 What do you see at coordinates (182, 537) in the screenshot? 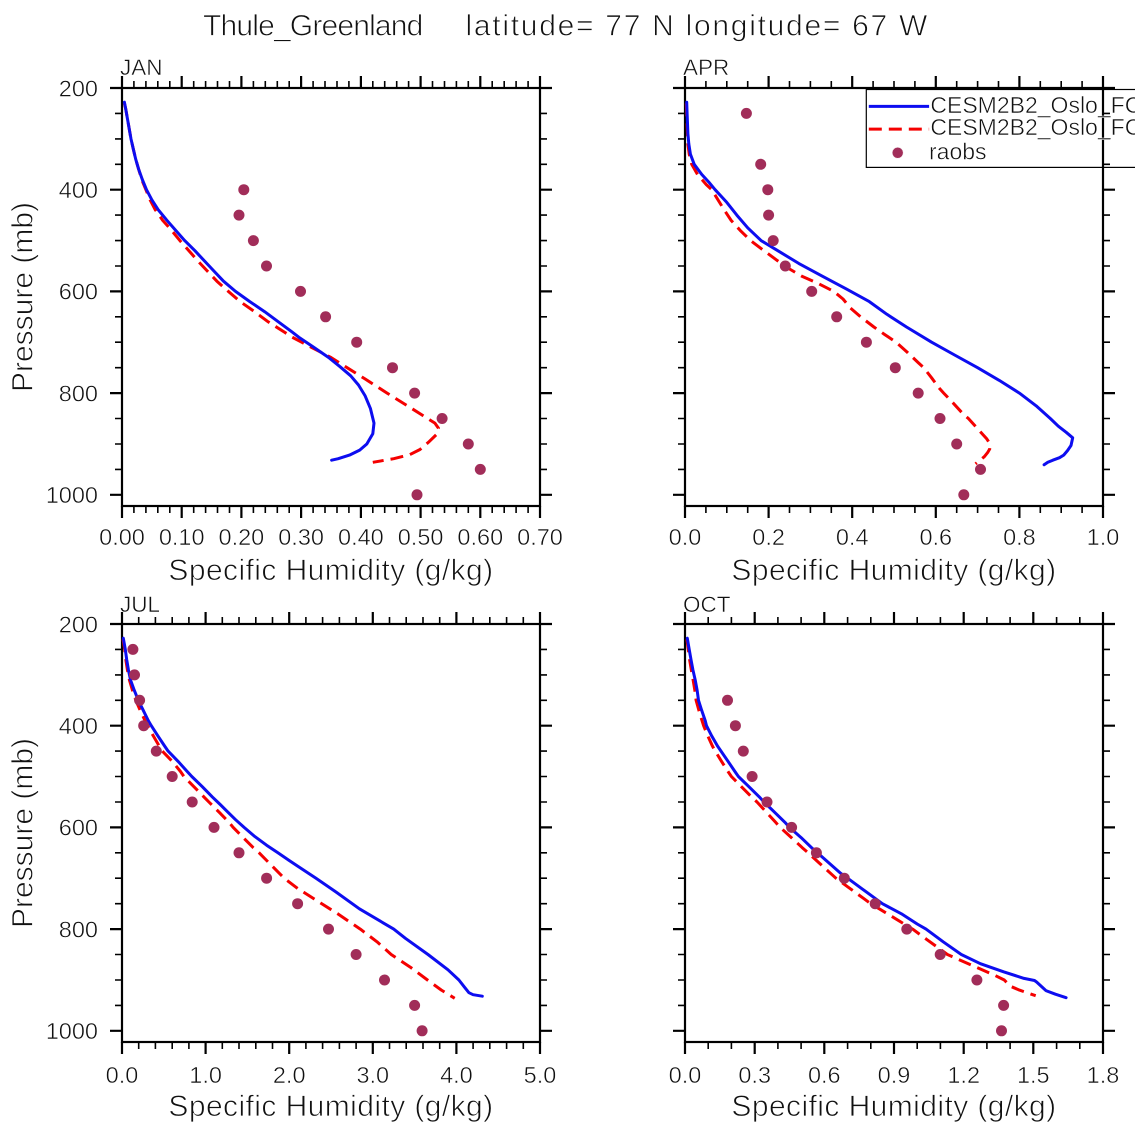
I see `svg-text: 0.10` at bounding box center [182, 537].